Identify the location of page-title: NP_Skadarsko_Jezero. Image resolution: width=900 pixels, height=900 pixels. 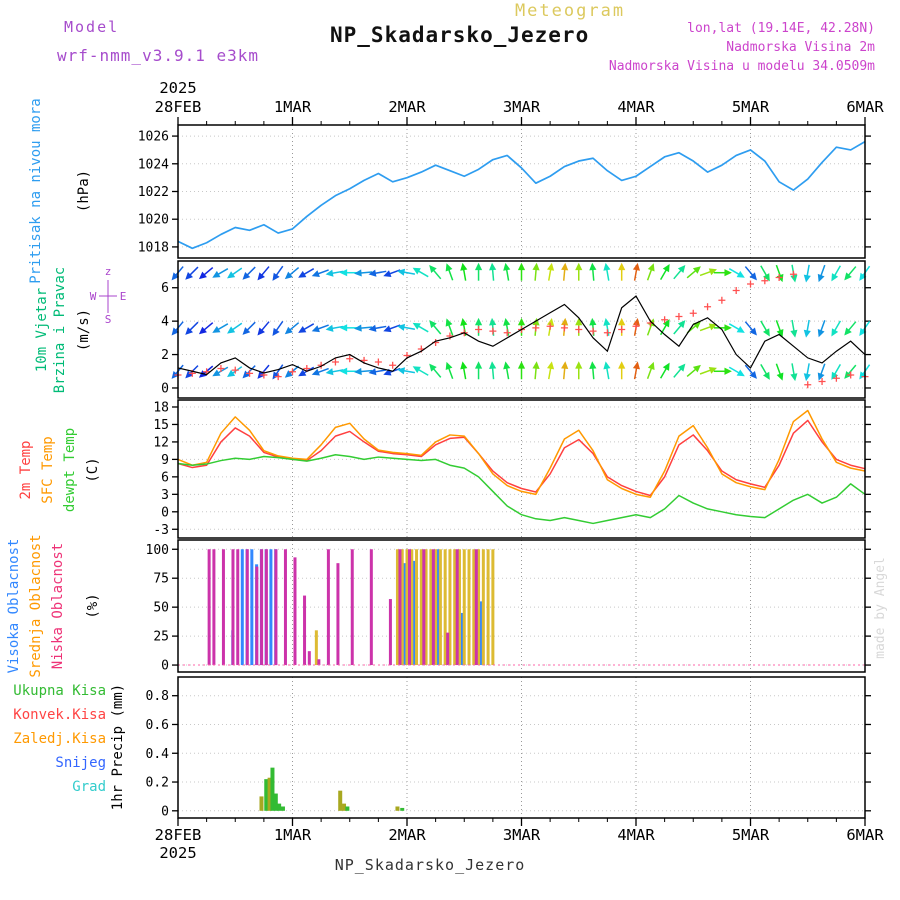
(460, 35).